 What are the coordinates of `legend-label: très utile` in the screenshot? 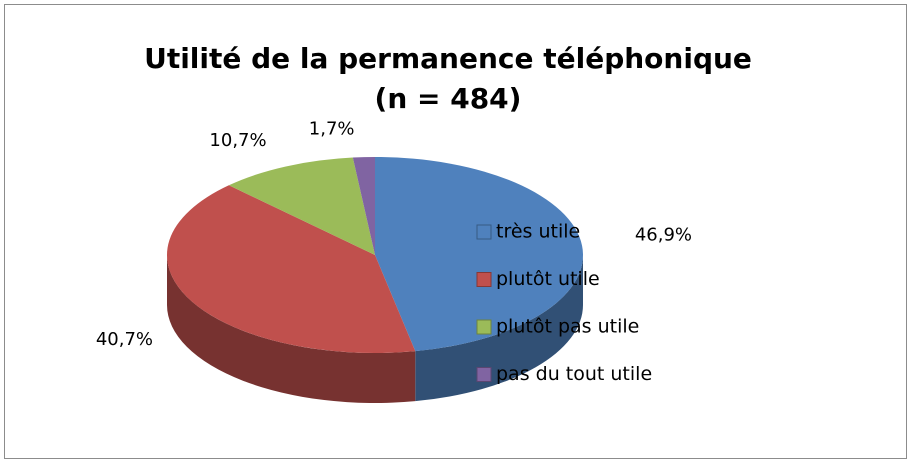 It's located at (538, 232).